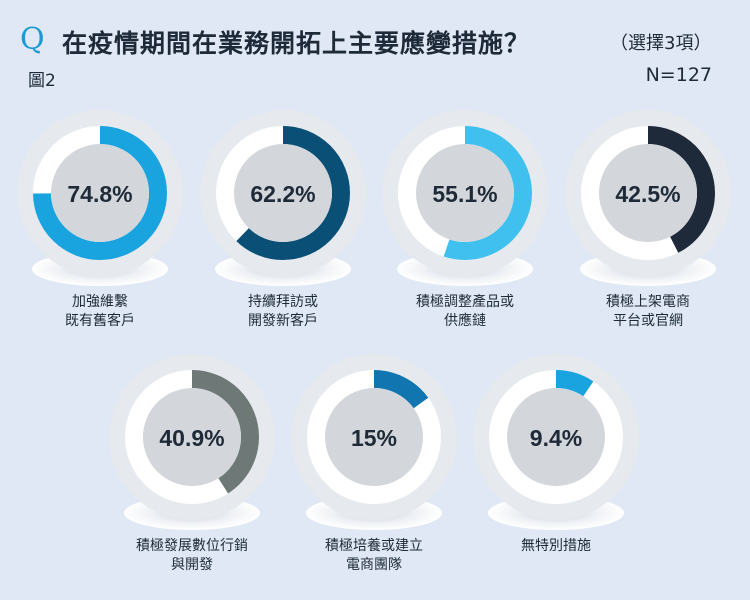  I want to click on sample-size-label: N=127, so click(678, 75).